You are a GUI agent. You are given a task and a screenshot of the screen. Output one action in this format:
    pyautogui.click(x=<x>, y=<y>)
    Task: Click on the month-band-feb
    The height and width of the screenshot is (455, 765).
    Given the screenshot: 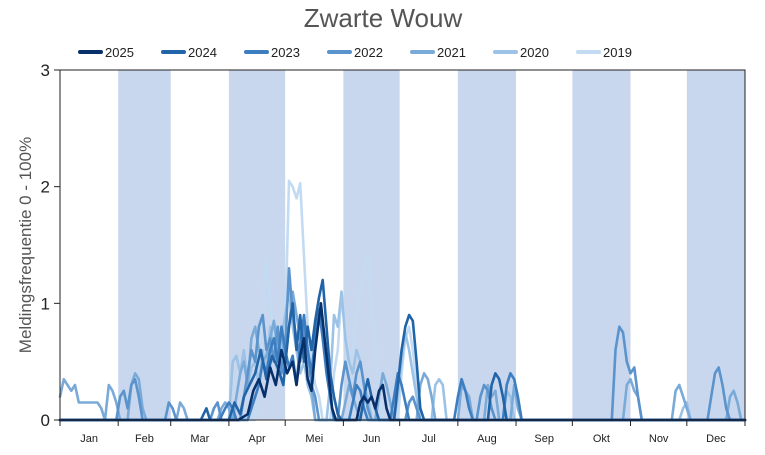 What is the action you would take?
    pyautogui.click(x=144, y=245)
    